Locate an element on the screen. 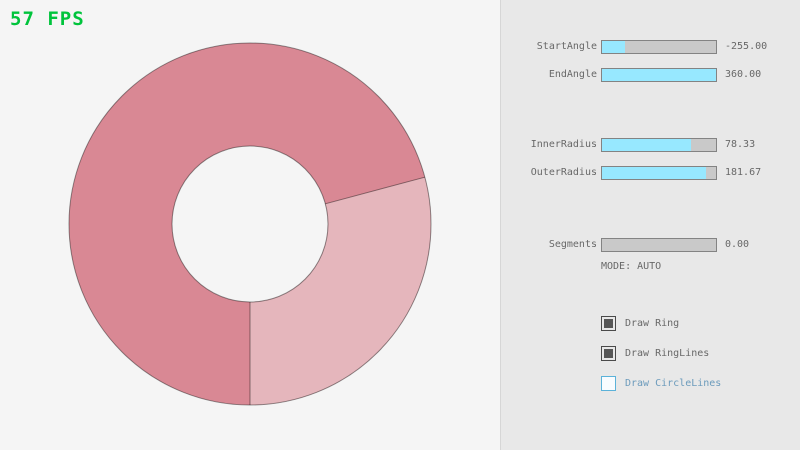 The width and height of the screenshot is (800, 450). end-angle-row: EndAngle 360.00 is located at coordinates (650, 75).